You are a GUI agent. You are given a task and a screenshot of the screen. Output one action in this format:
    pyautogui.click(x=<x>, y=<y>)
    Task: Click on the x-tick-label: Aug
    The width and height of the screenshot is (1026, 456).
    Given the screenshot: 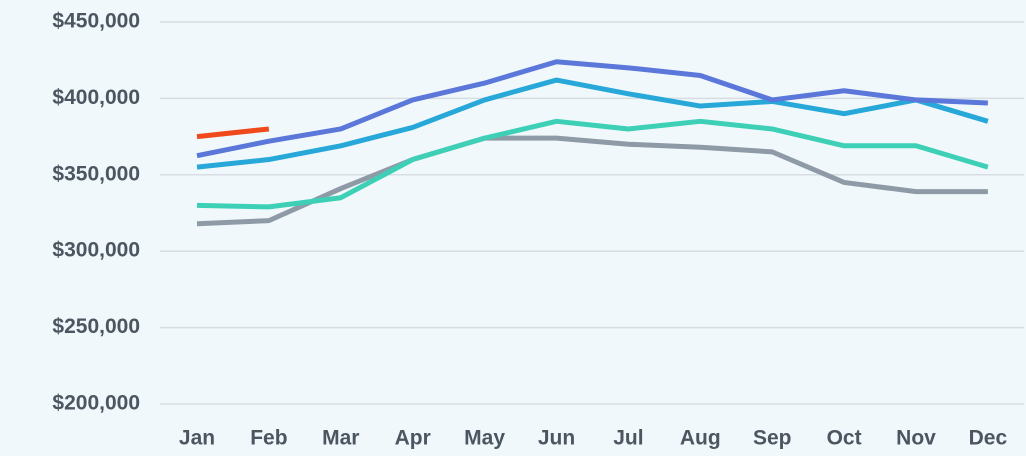 What is the action you would take?
    pyautogui.click(x=700, y=438)
    